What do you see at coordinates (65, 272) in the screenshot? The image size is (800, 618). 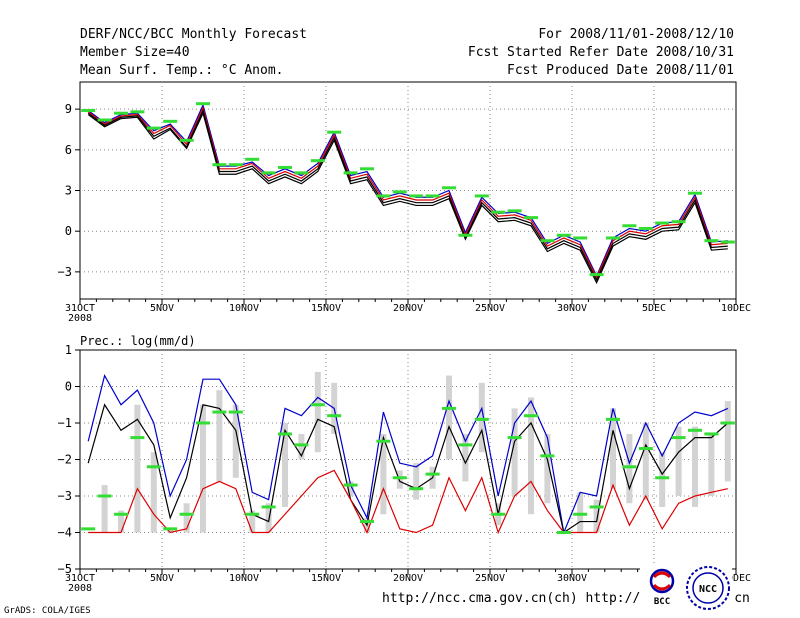 I see `y-tick-label: −3` at bounding box center [65, 272].